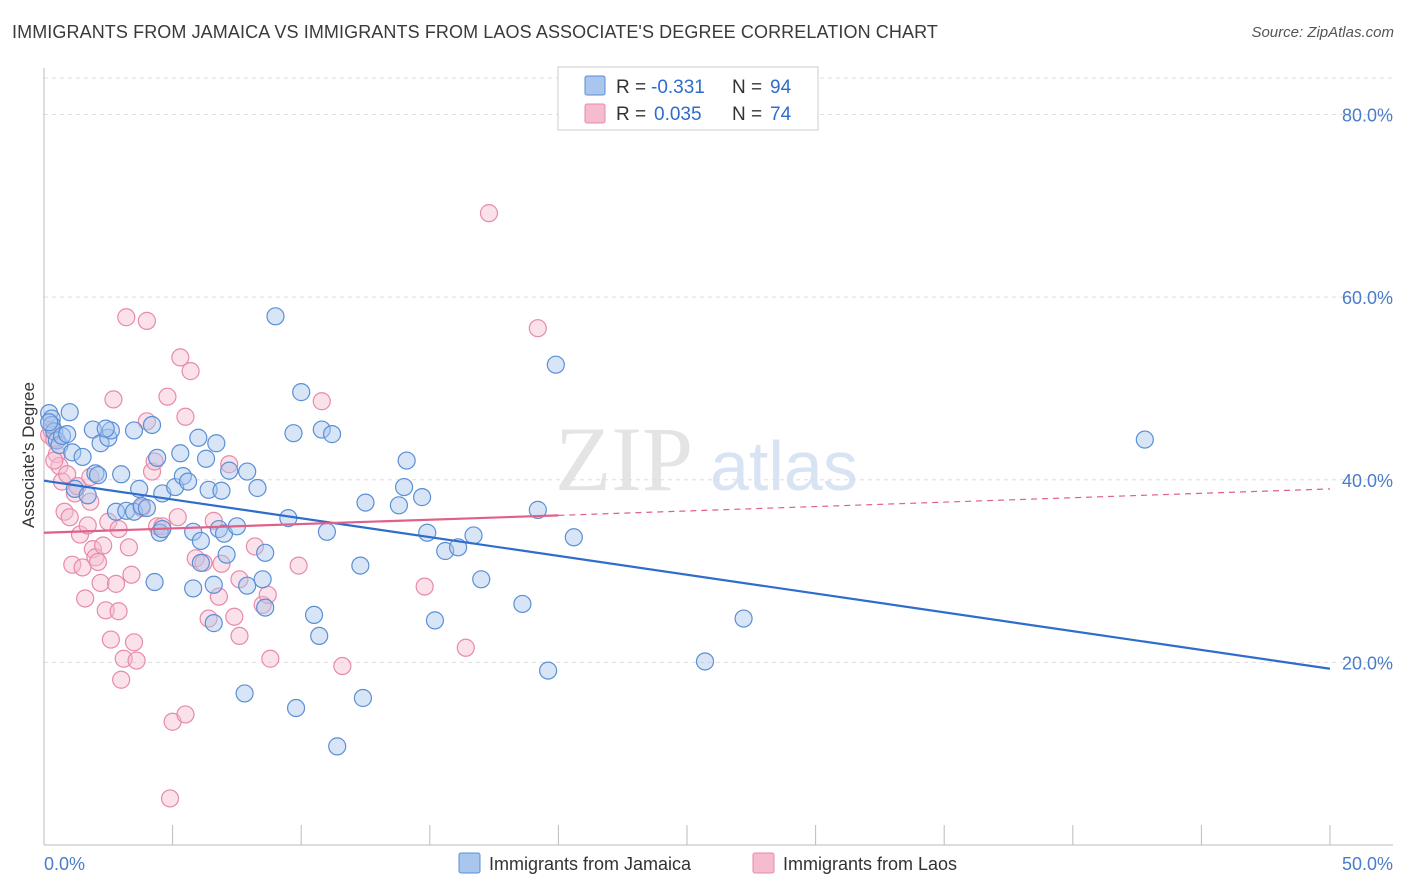 The height and width of the screenshot is (892, 1406). I want to click on x-tick-label-0: 0.0%, so click(64, 864).